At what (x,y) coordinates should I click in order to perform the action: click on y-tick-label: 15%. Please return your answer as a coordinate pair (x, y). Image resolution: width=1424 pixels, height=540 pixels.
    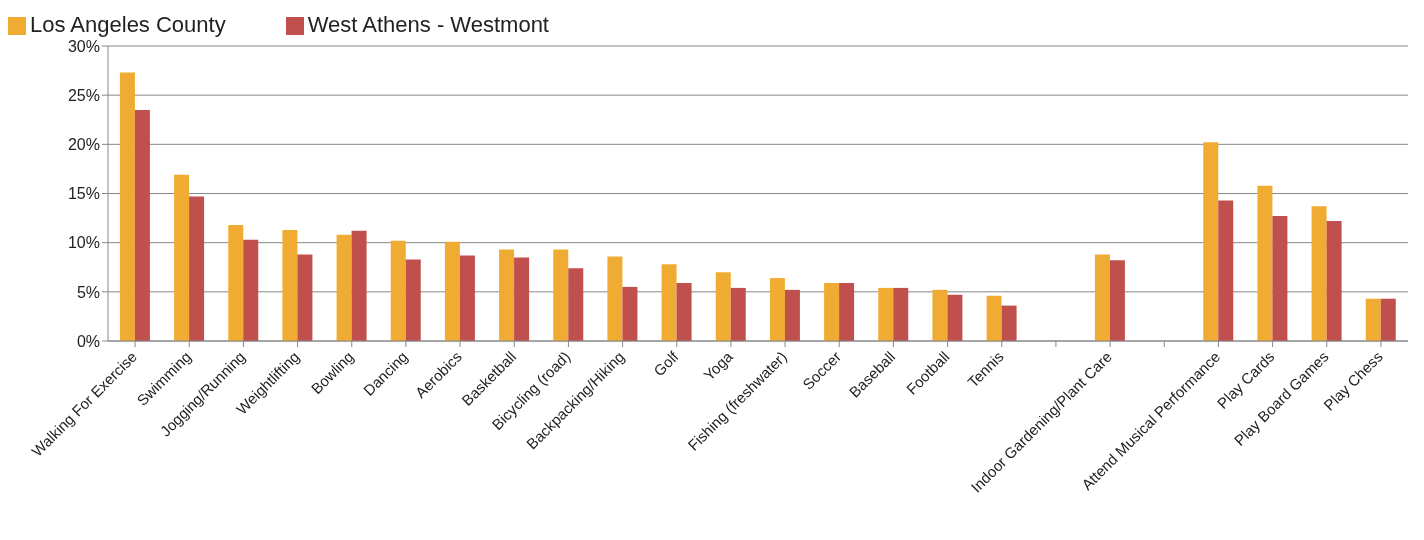
    Looking at the image, I should click on (83, 194).